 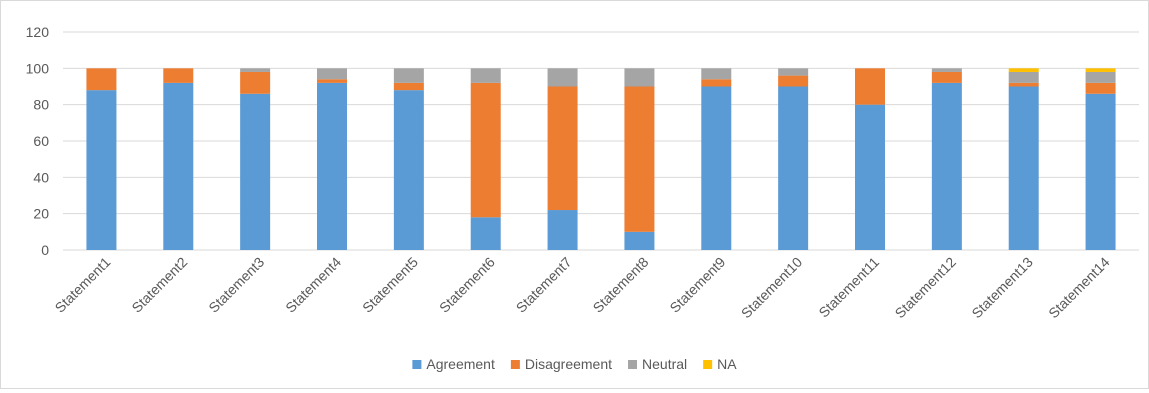 What do you see at coordinates (621, 285) in the screenshot?
I see `x-tick-label: Statement8` at bounding box center [621, 285].